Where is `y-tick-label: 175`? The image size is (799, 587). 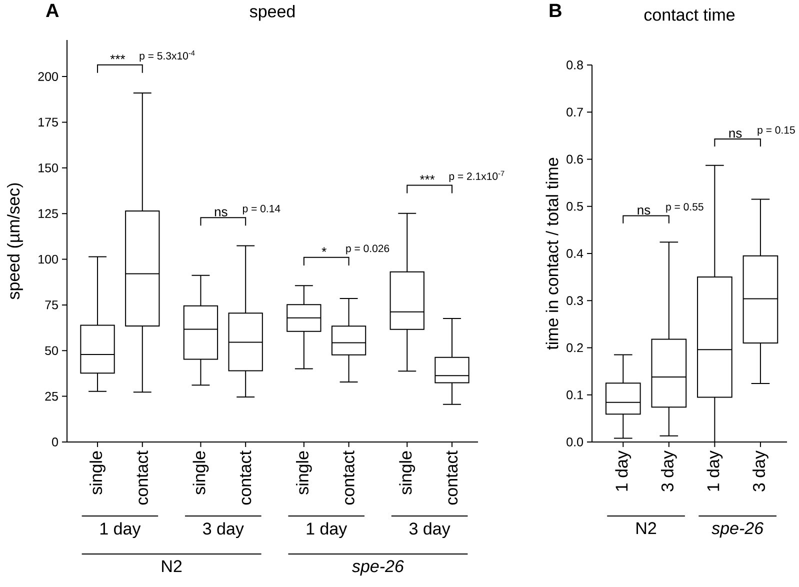 y-tick-label: 175 is located at coordinates (48, 122).